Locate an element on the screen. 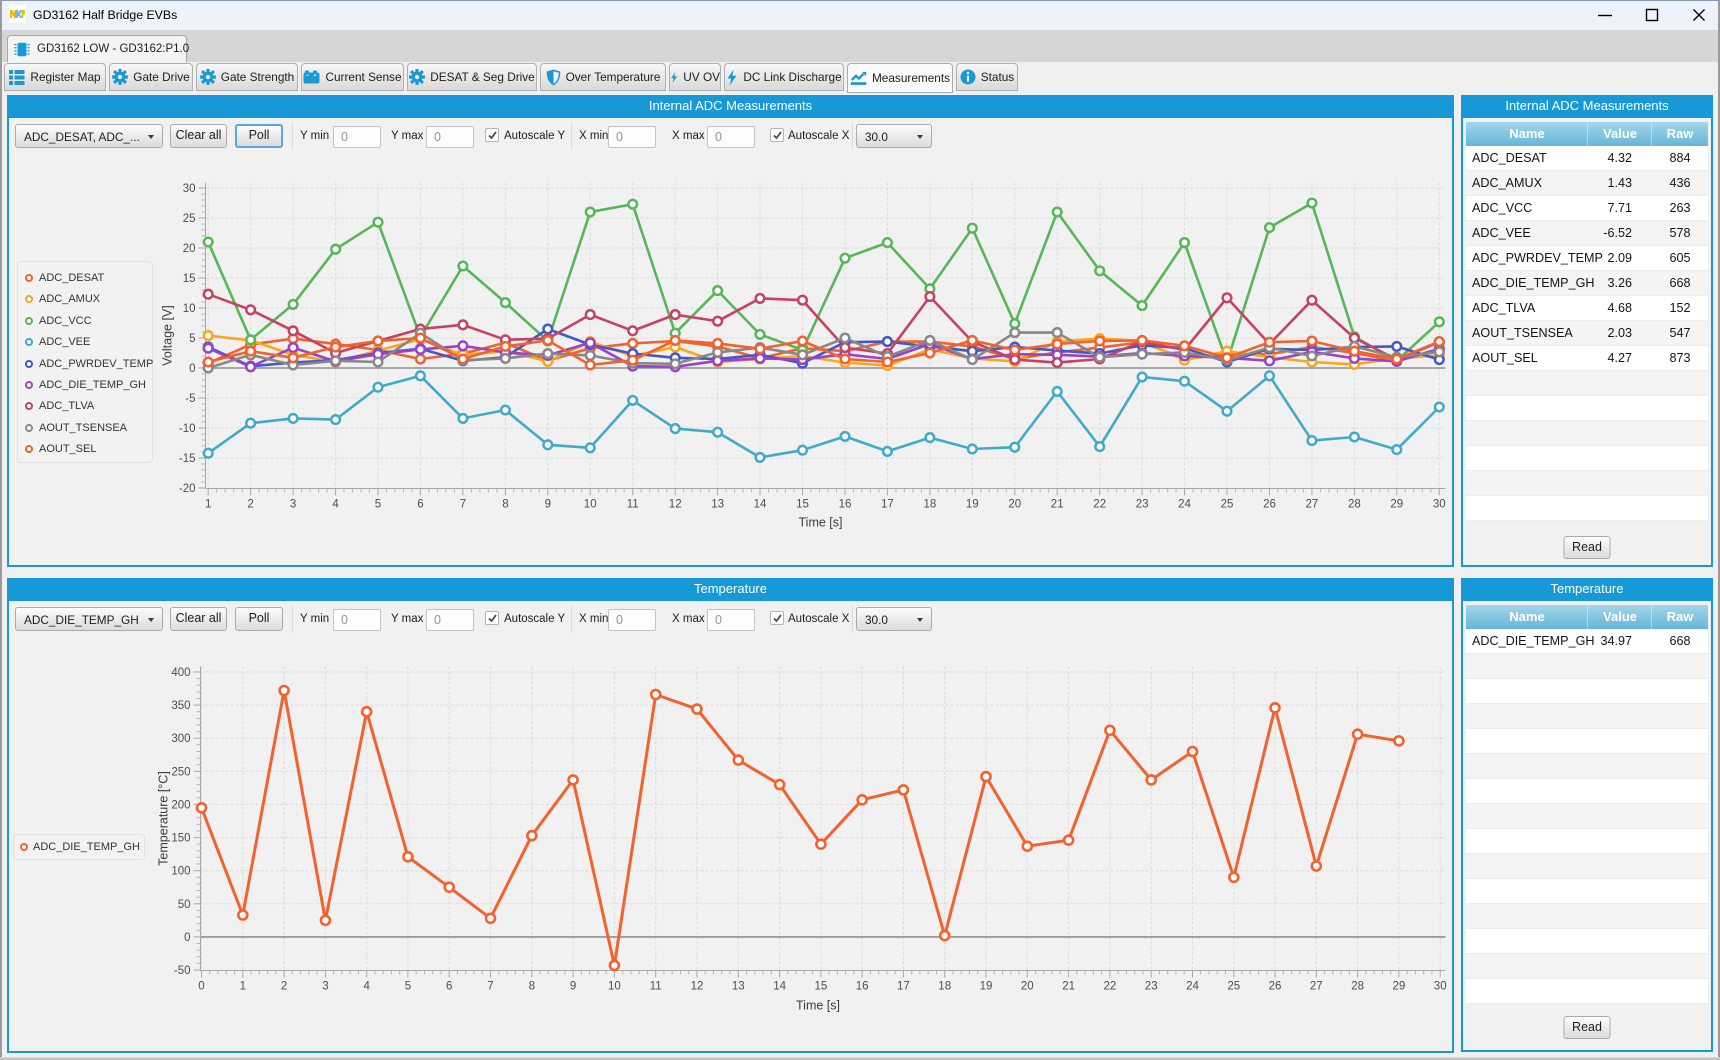 The image size is (1720, 1060). svg-text: 50 is located at coordinates (184, 905).